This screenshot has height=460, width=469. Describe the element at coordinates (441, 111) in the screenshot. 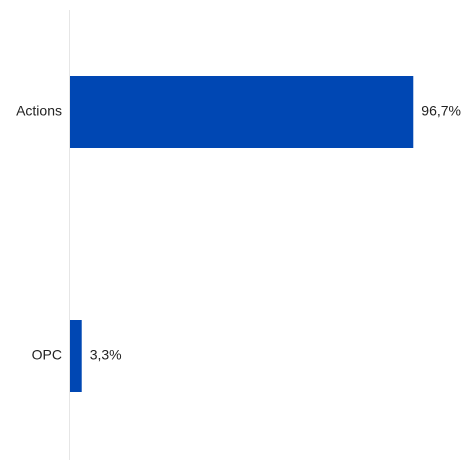

I see `value-label-actions: 96,7%` at that location.